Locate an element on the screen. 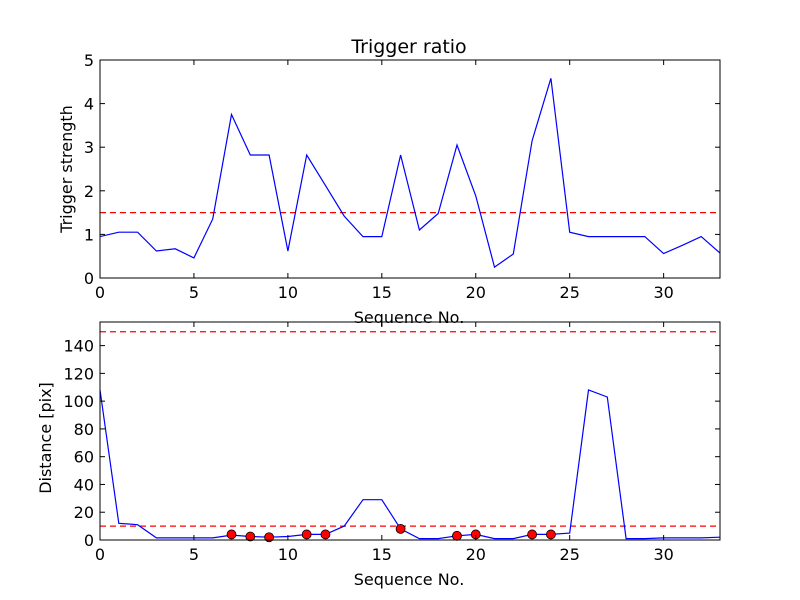 This screenshot has height=600, width=800. y-tick-label: 1 is located at coordinates (89, 234).